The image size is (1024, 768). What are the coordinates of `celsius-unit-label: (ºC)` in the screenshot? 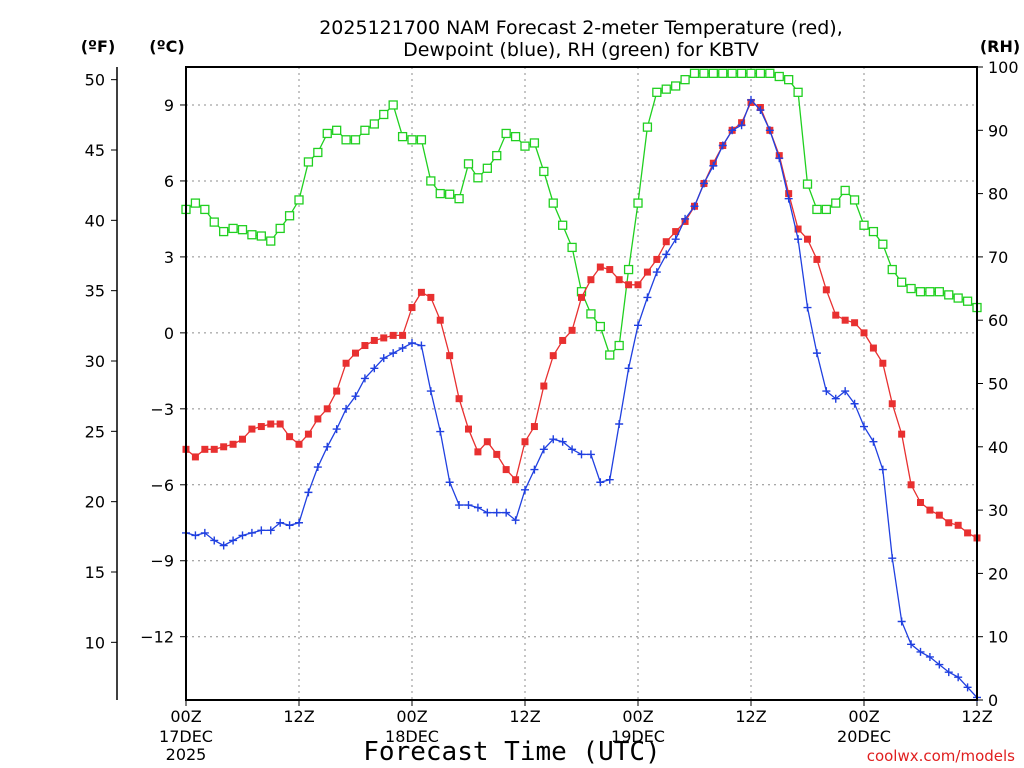 It's located at (166, 46).